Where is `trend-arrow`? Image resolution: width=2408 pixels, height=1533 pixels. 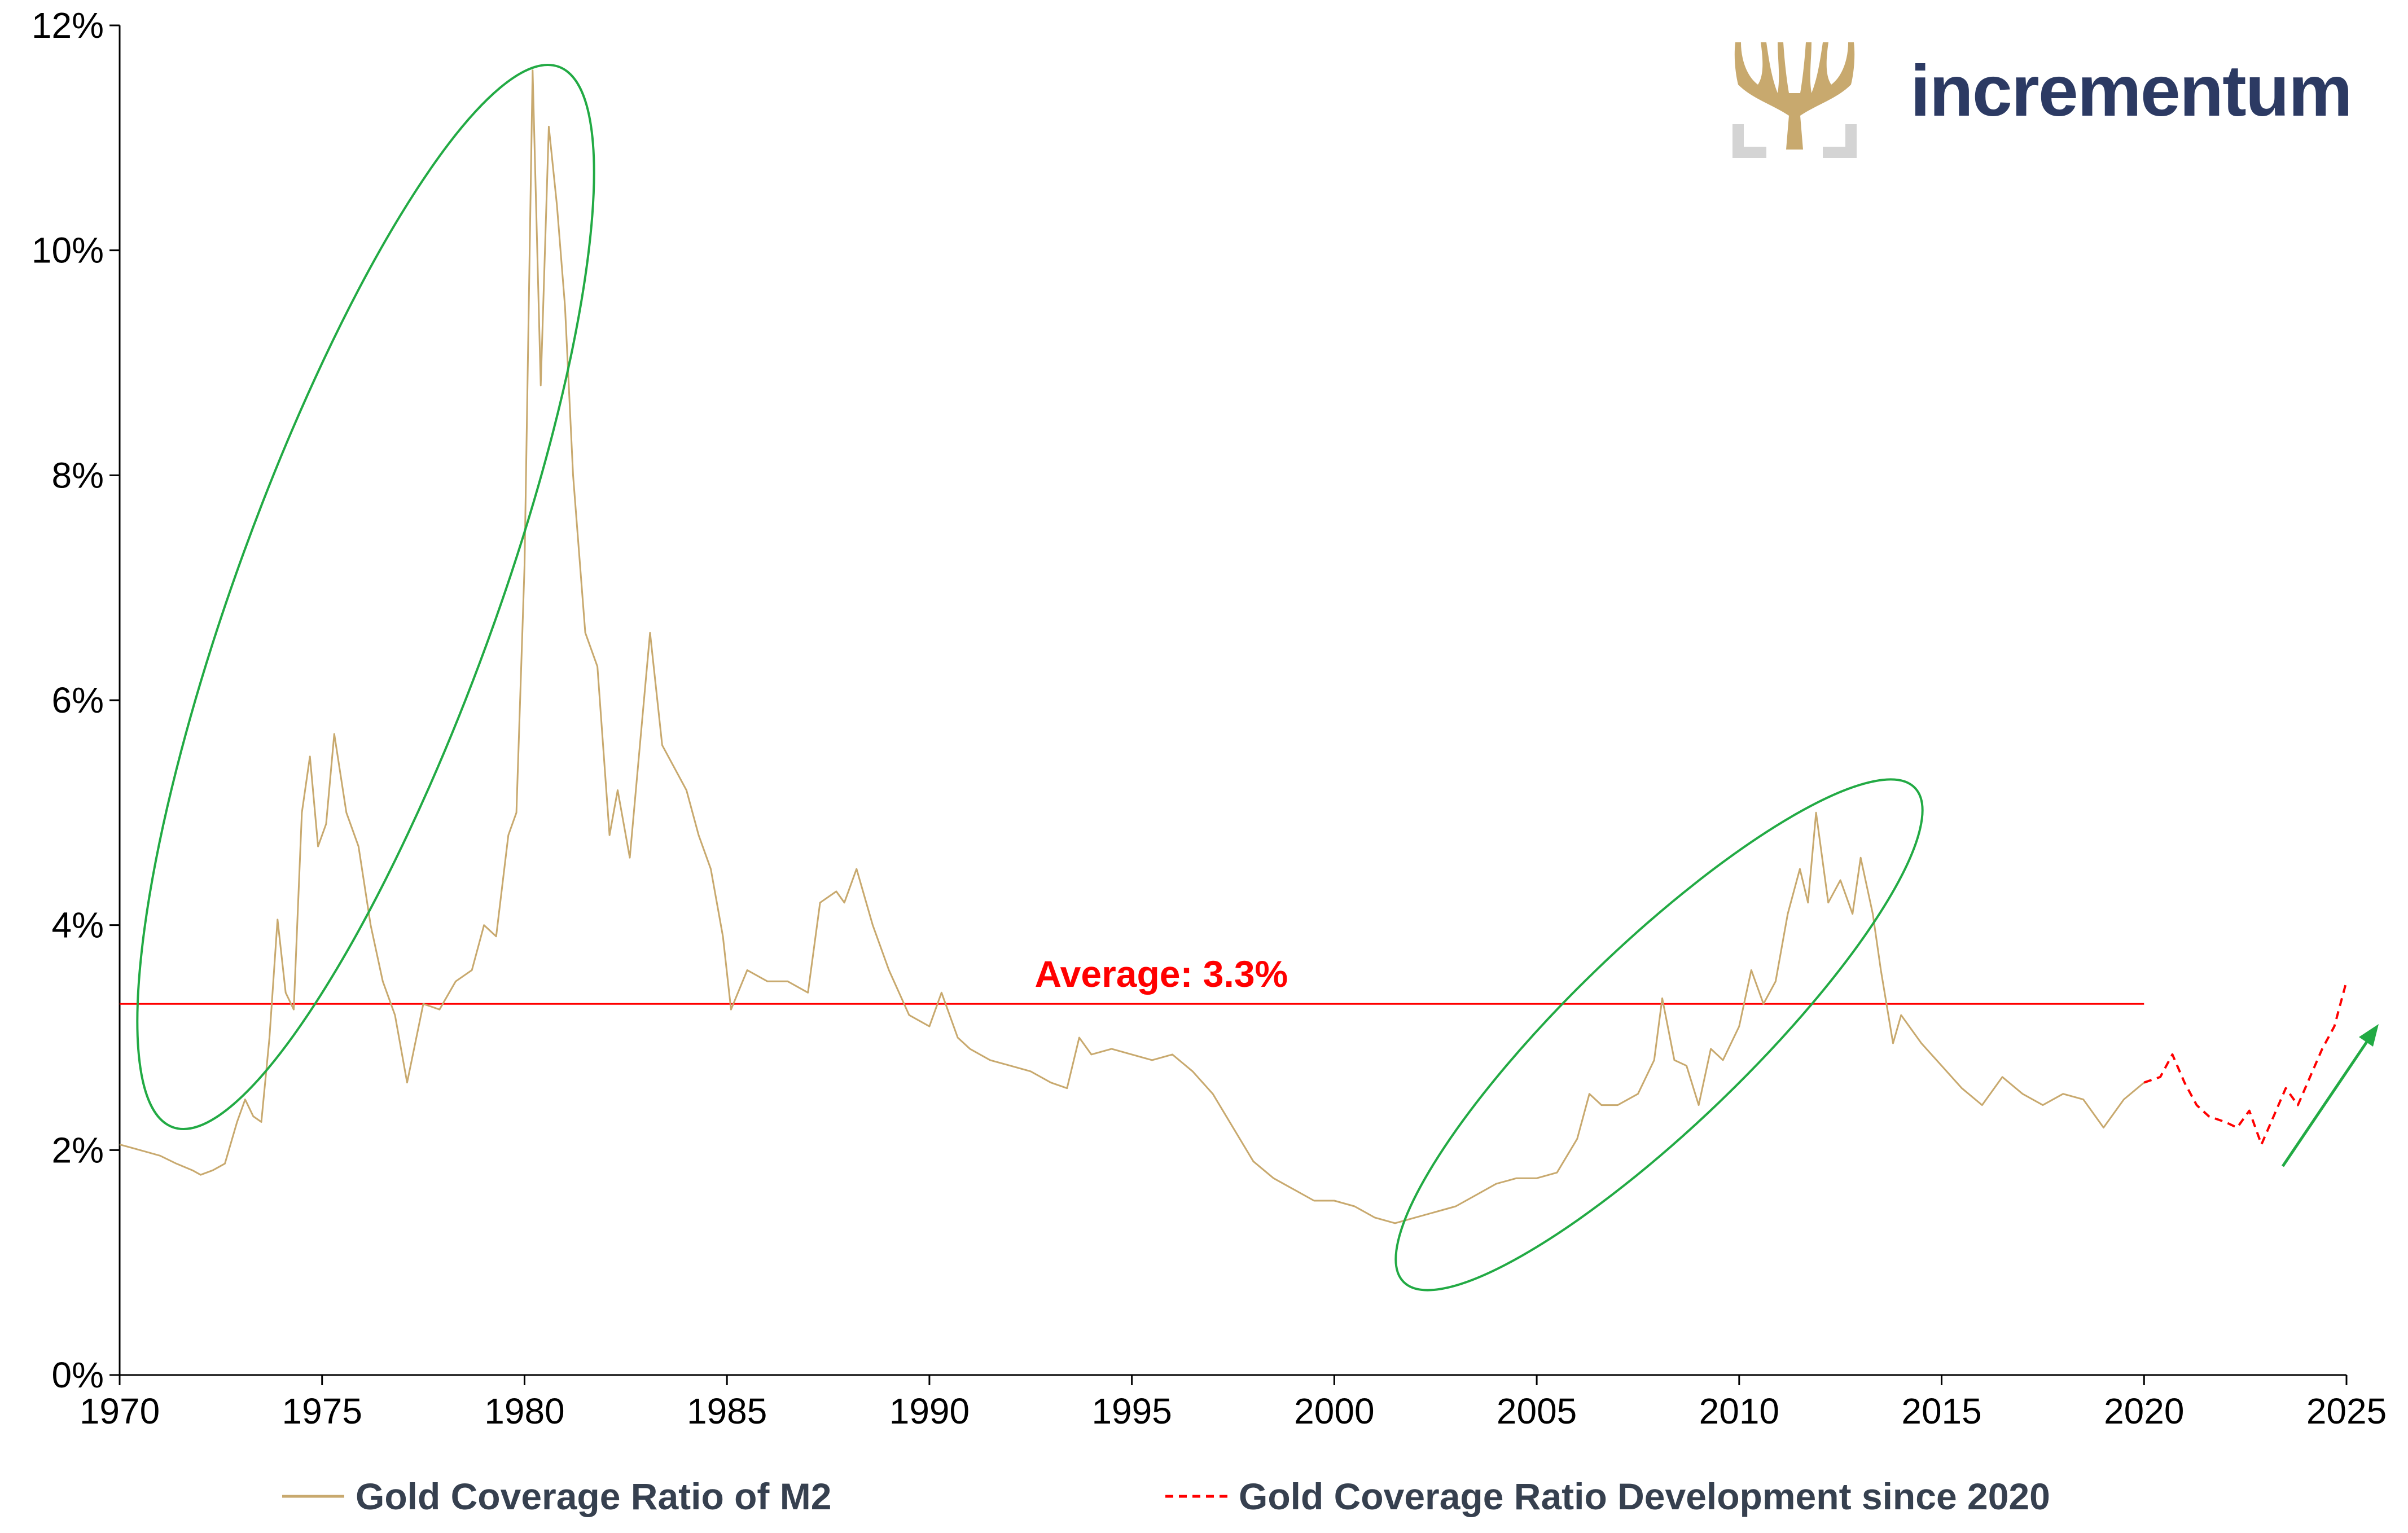 trend-arrow is located at coordinates (2330, 1095).